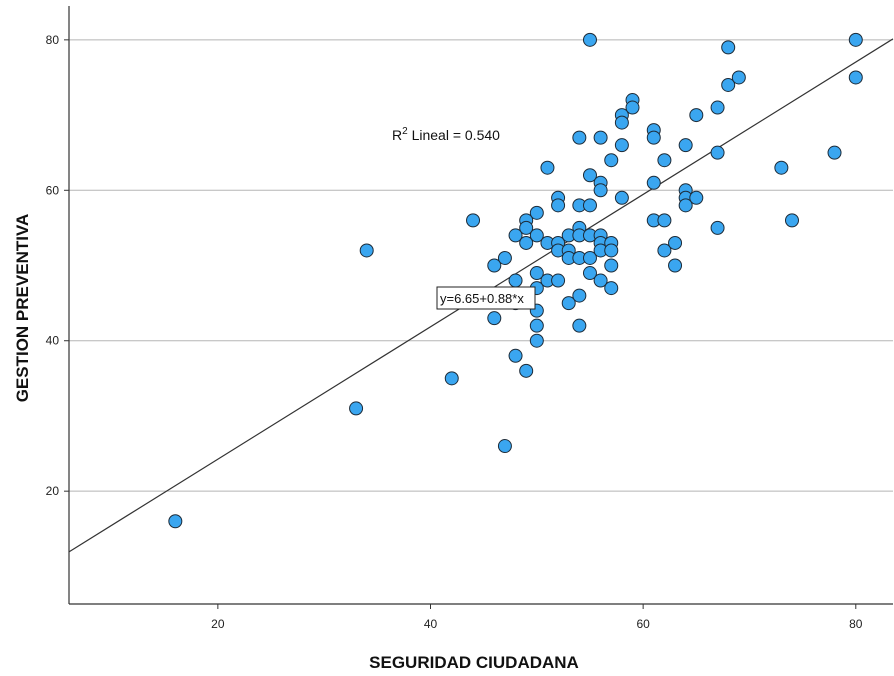 The image size is (894, 676). Describe the element at coordinates (464, 218) in the screenshot. I see `annotations: R2 Lineal = 0.540 y=6.65+0.88*x` at that location.